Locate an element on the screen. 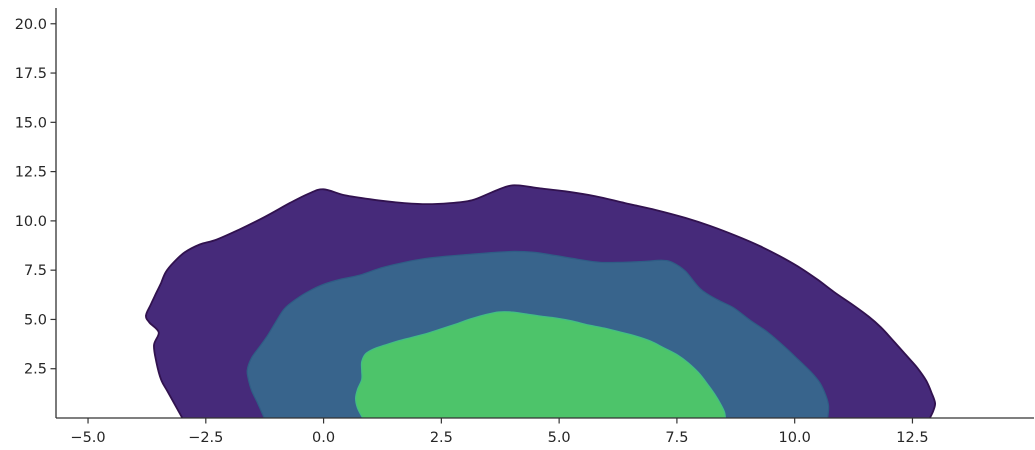 Image resolution: width=1035 pixels, height=450 pixels. x-tick-label: 7.5 is located at coordinates (676, 438).